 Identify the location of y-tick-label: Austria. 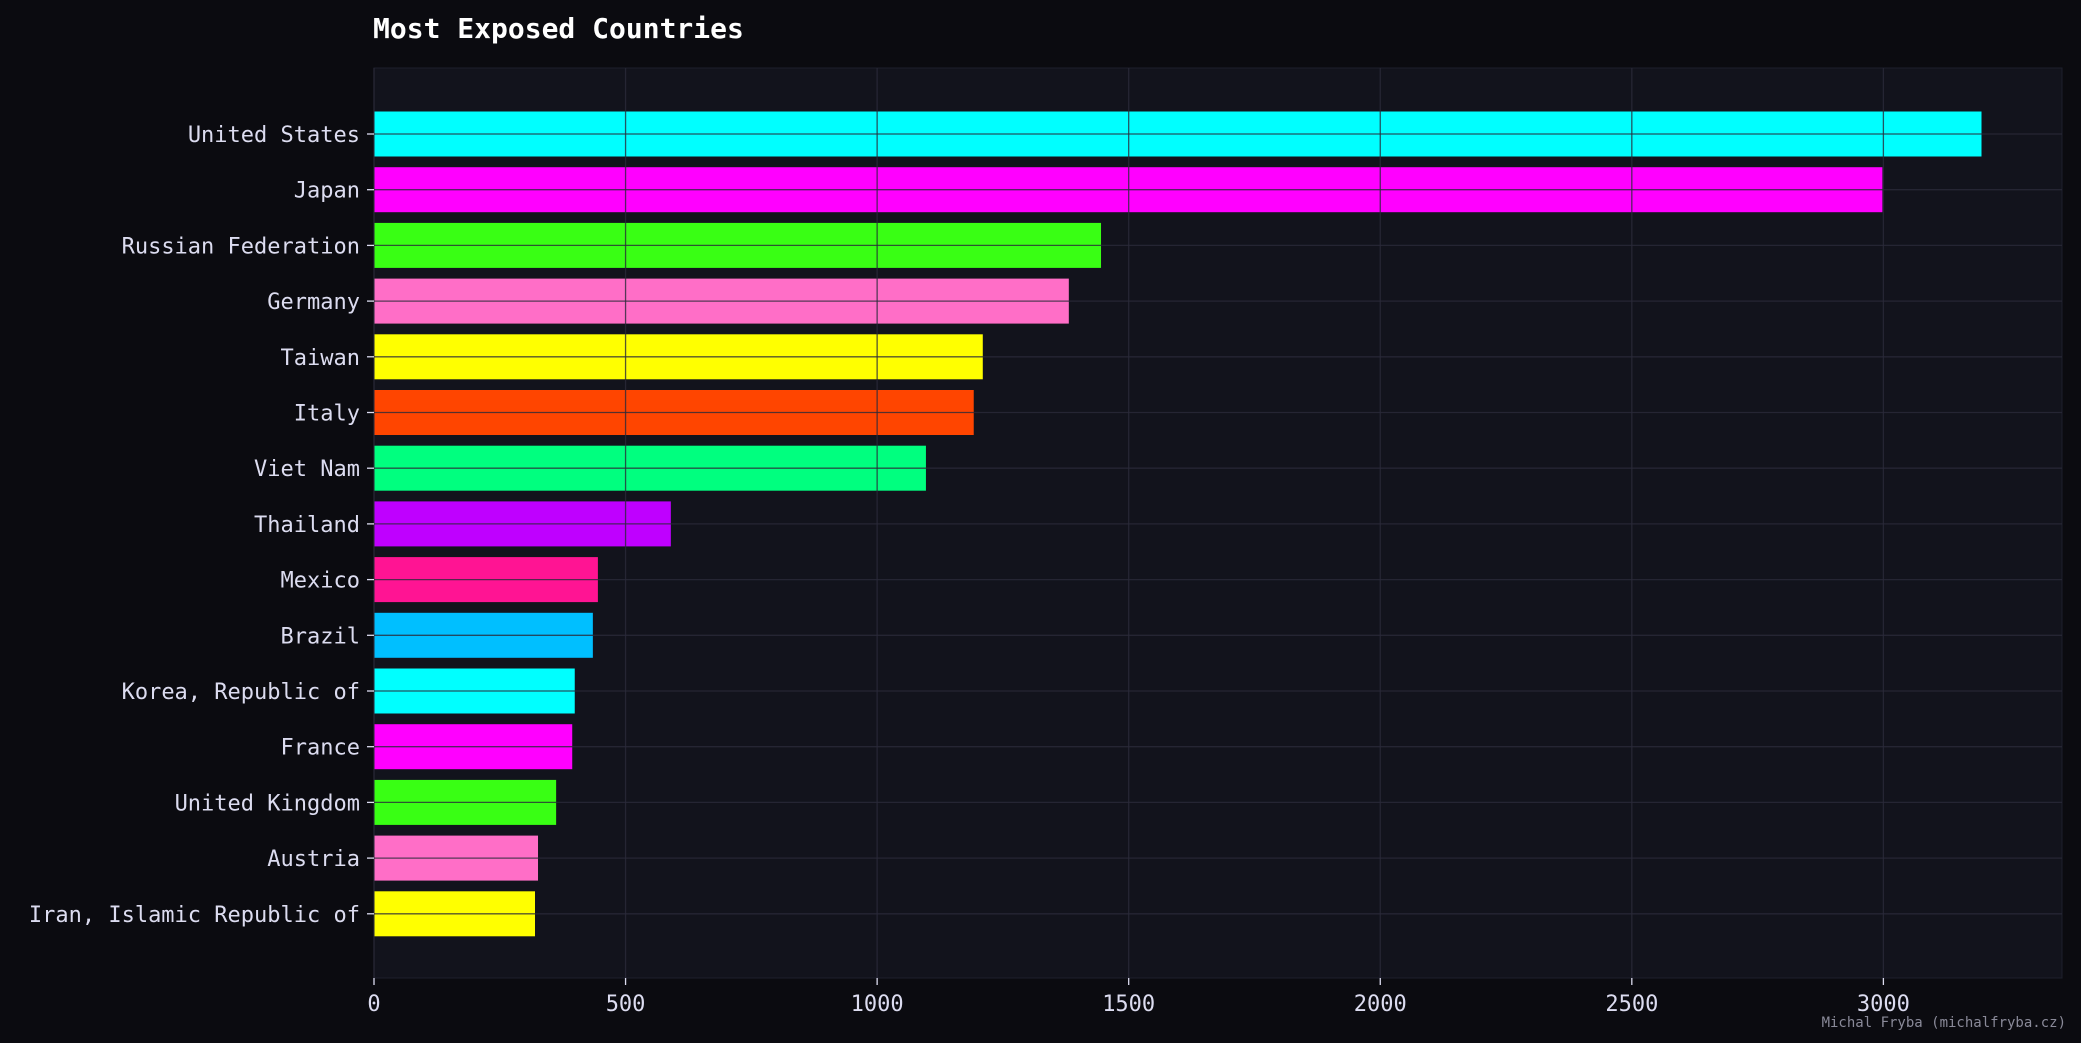
(313, 859).